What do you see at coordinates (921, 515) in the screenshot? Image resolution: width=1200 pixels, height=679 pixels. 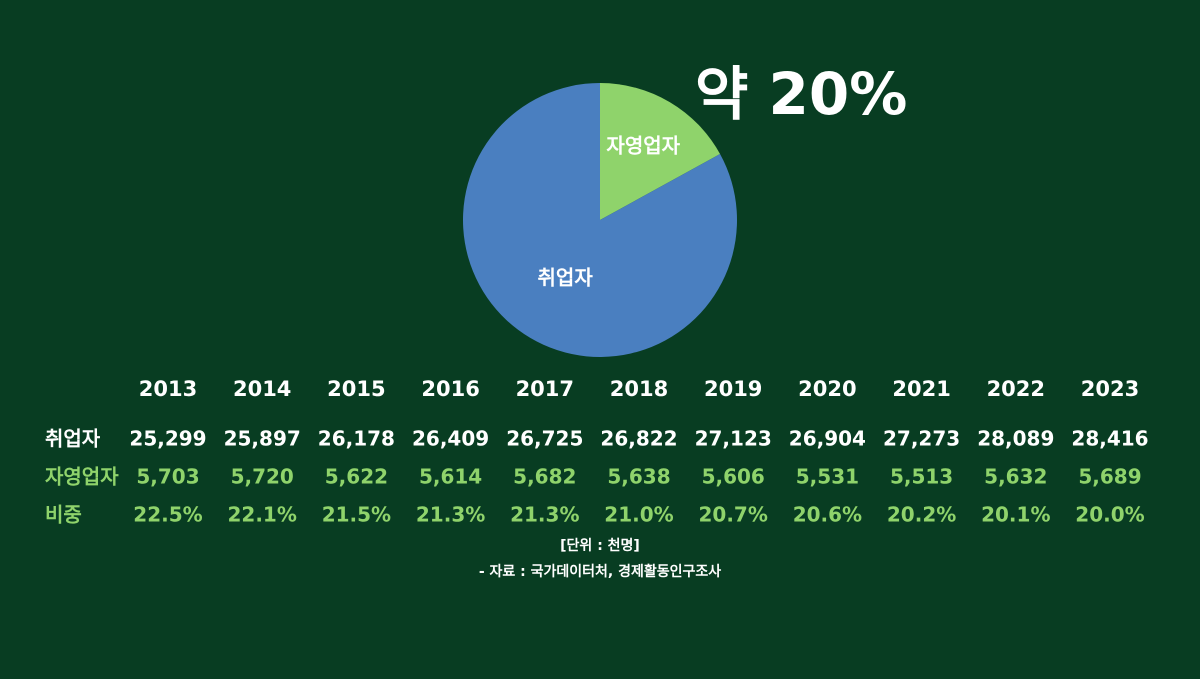 I see `table-cell: 20.2%` at bounding box center [921, 515].